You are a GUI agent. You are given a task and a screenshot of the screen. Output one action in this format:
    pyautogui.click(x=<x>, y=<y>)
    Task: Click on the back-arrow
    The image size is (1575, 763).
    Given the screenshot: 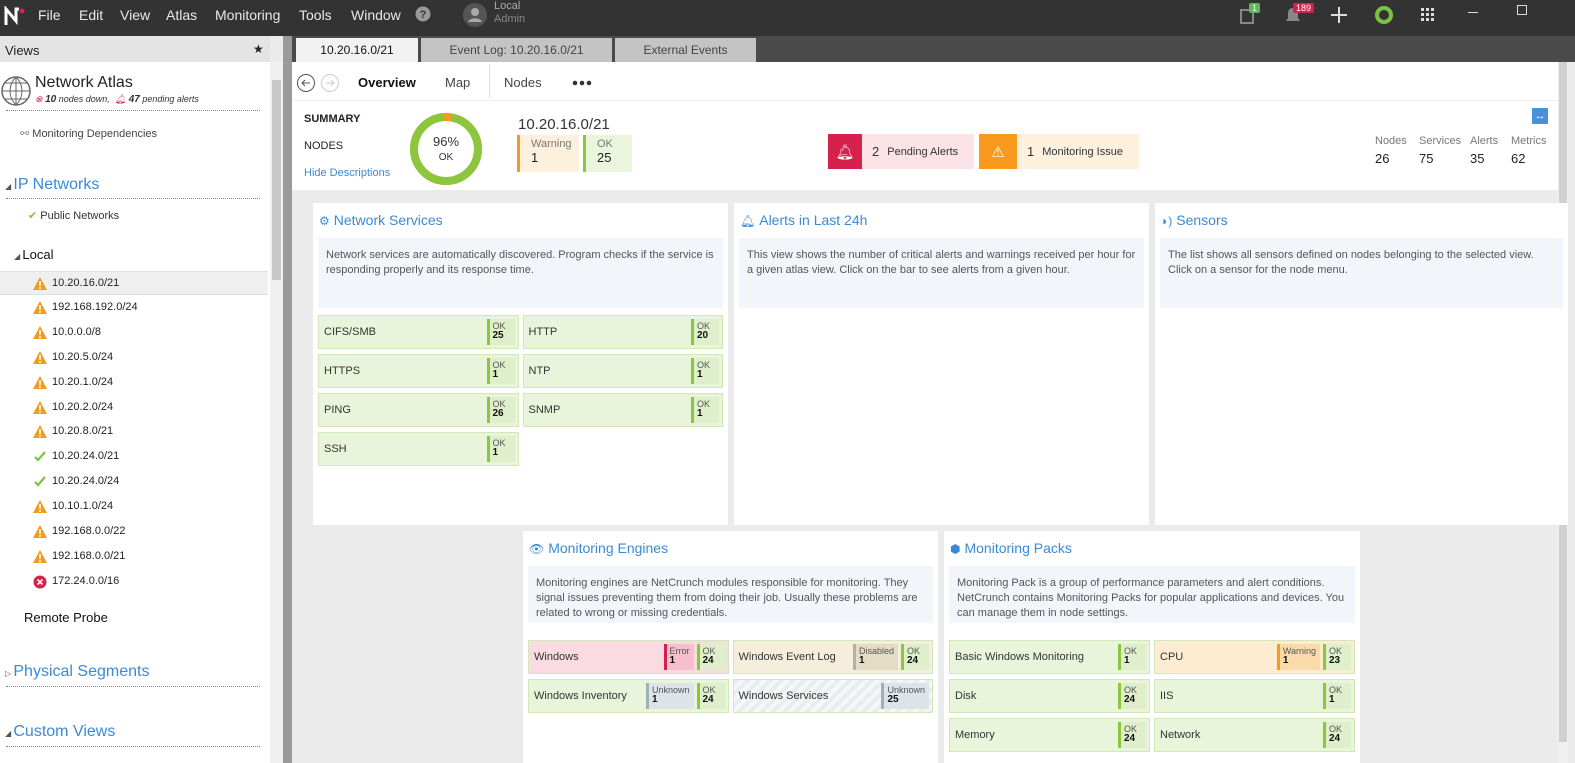 What is the action you would take?
    pyautogui.click(x=305, y=83)
    